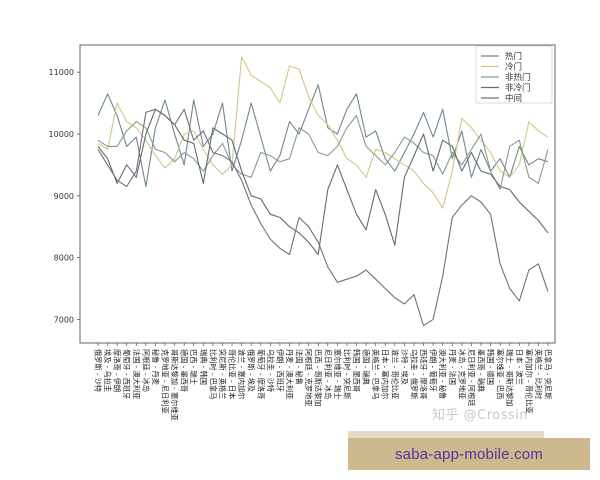 This screenshot has height=480, width=600. What do you see at coordinates (433, 370) in the screenshot?
I see `x-tick-label: 伊朗 - 葡萄牙` at bounding box center [433, 370].